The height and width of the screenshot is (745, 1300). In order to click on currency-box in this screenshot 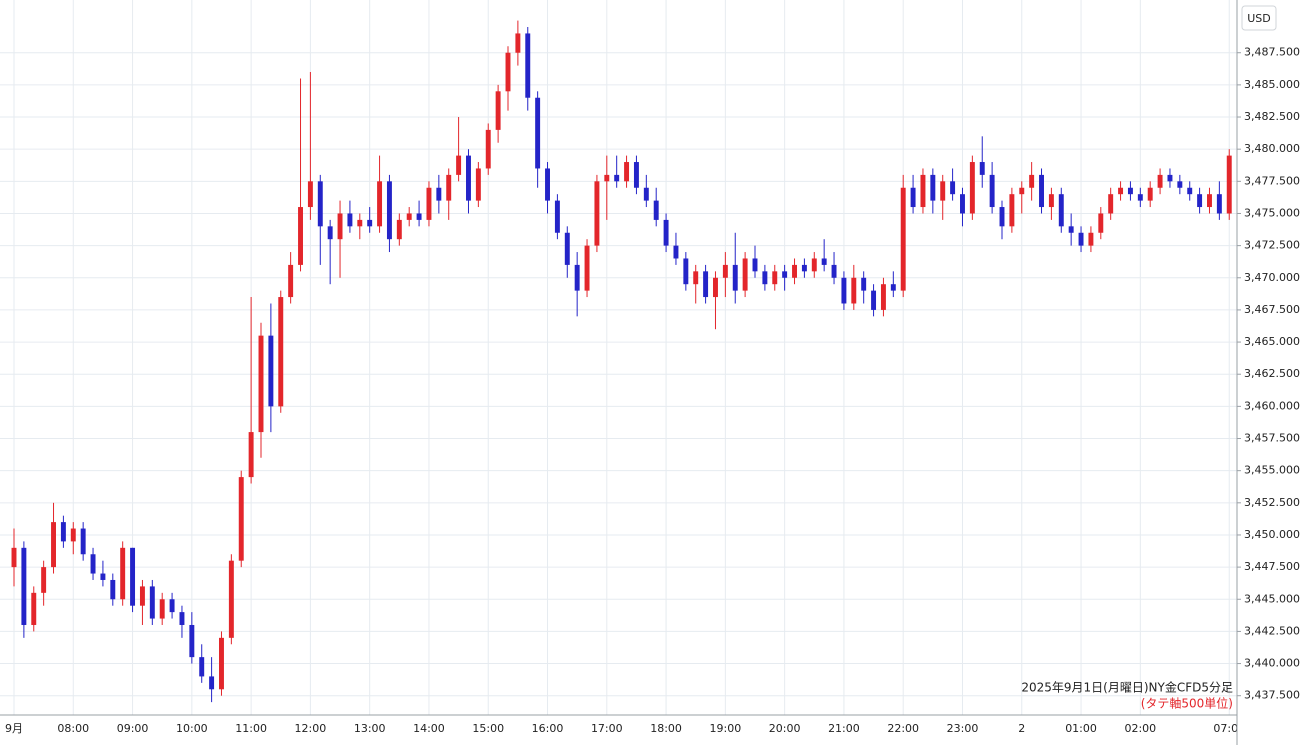, I will do `click(1259, 18)`.